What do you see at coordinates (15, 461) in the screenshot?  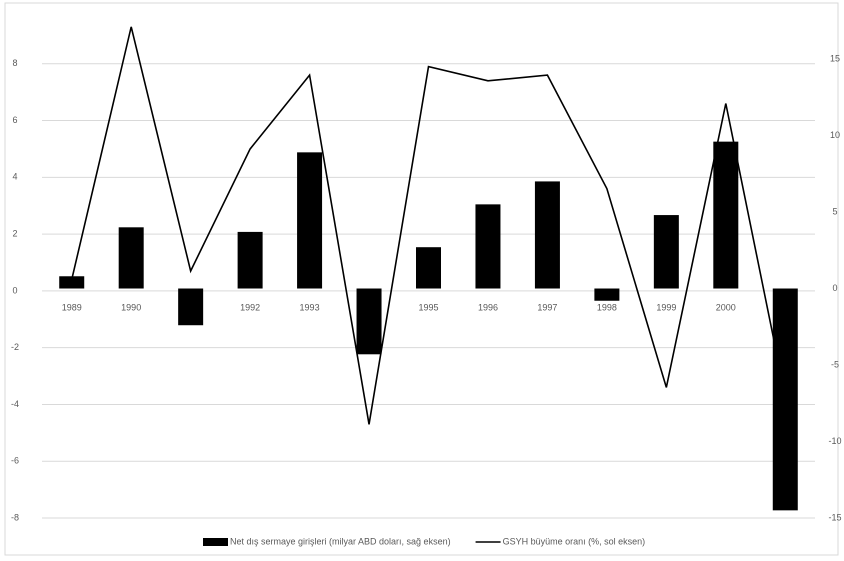 I see `y-tick-label: -6` at bounding box center [15, 461].